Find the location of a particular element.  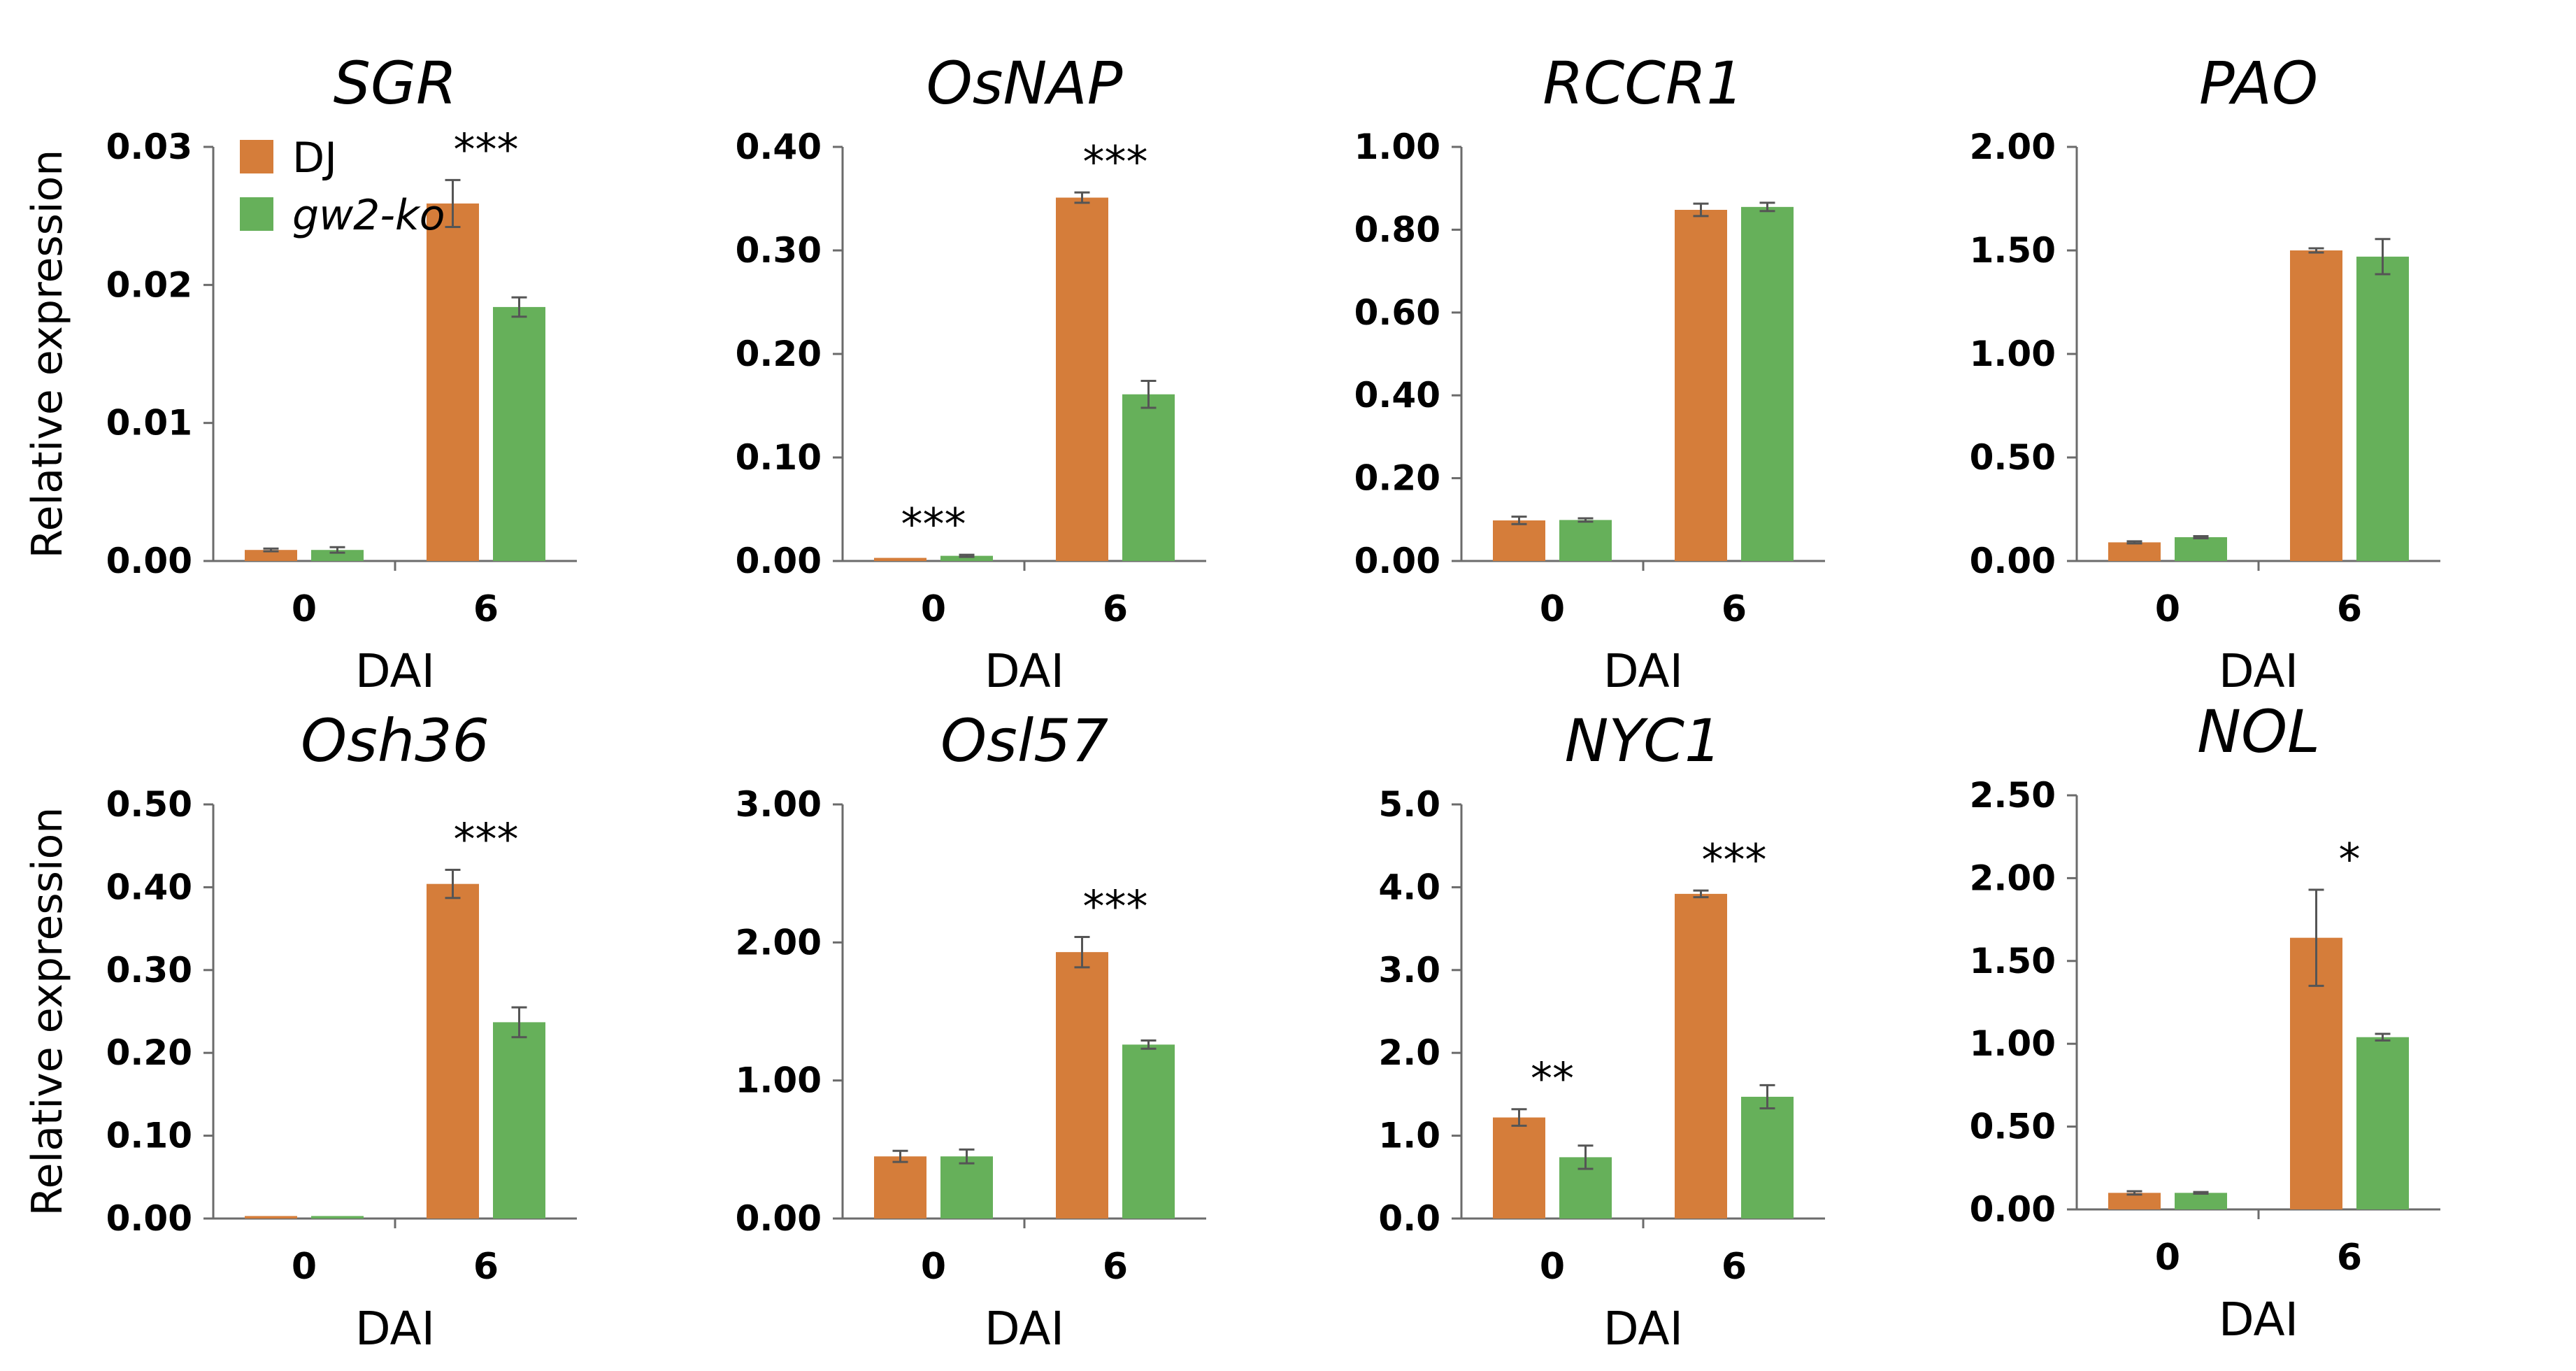

panel-pao: PAO 0.00 0.50 1.00 1.50 2.00 0 6 DAI is located at coordinates (2205, 373).